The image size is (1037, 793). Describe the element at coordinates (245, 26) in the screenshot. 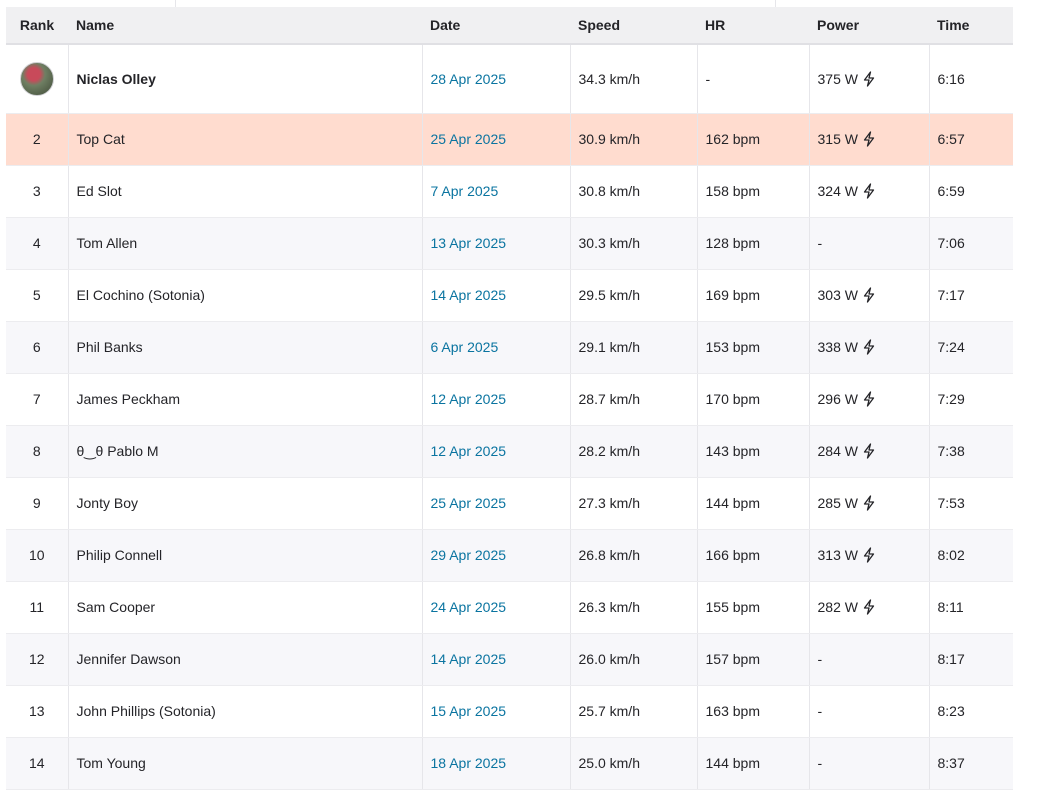

I see `column-header-name: Name` at that location.